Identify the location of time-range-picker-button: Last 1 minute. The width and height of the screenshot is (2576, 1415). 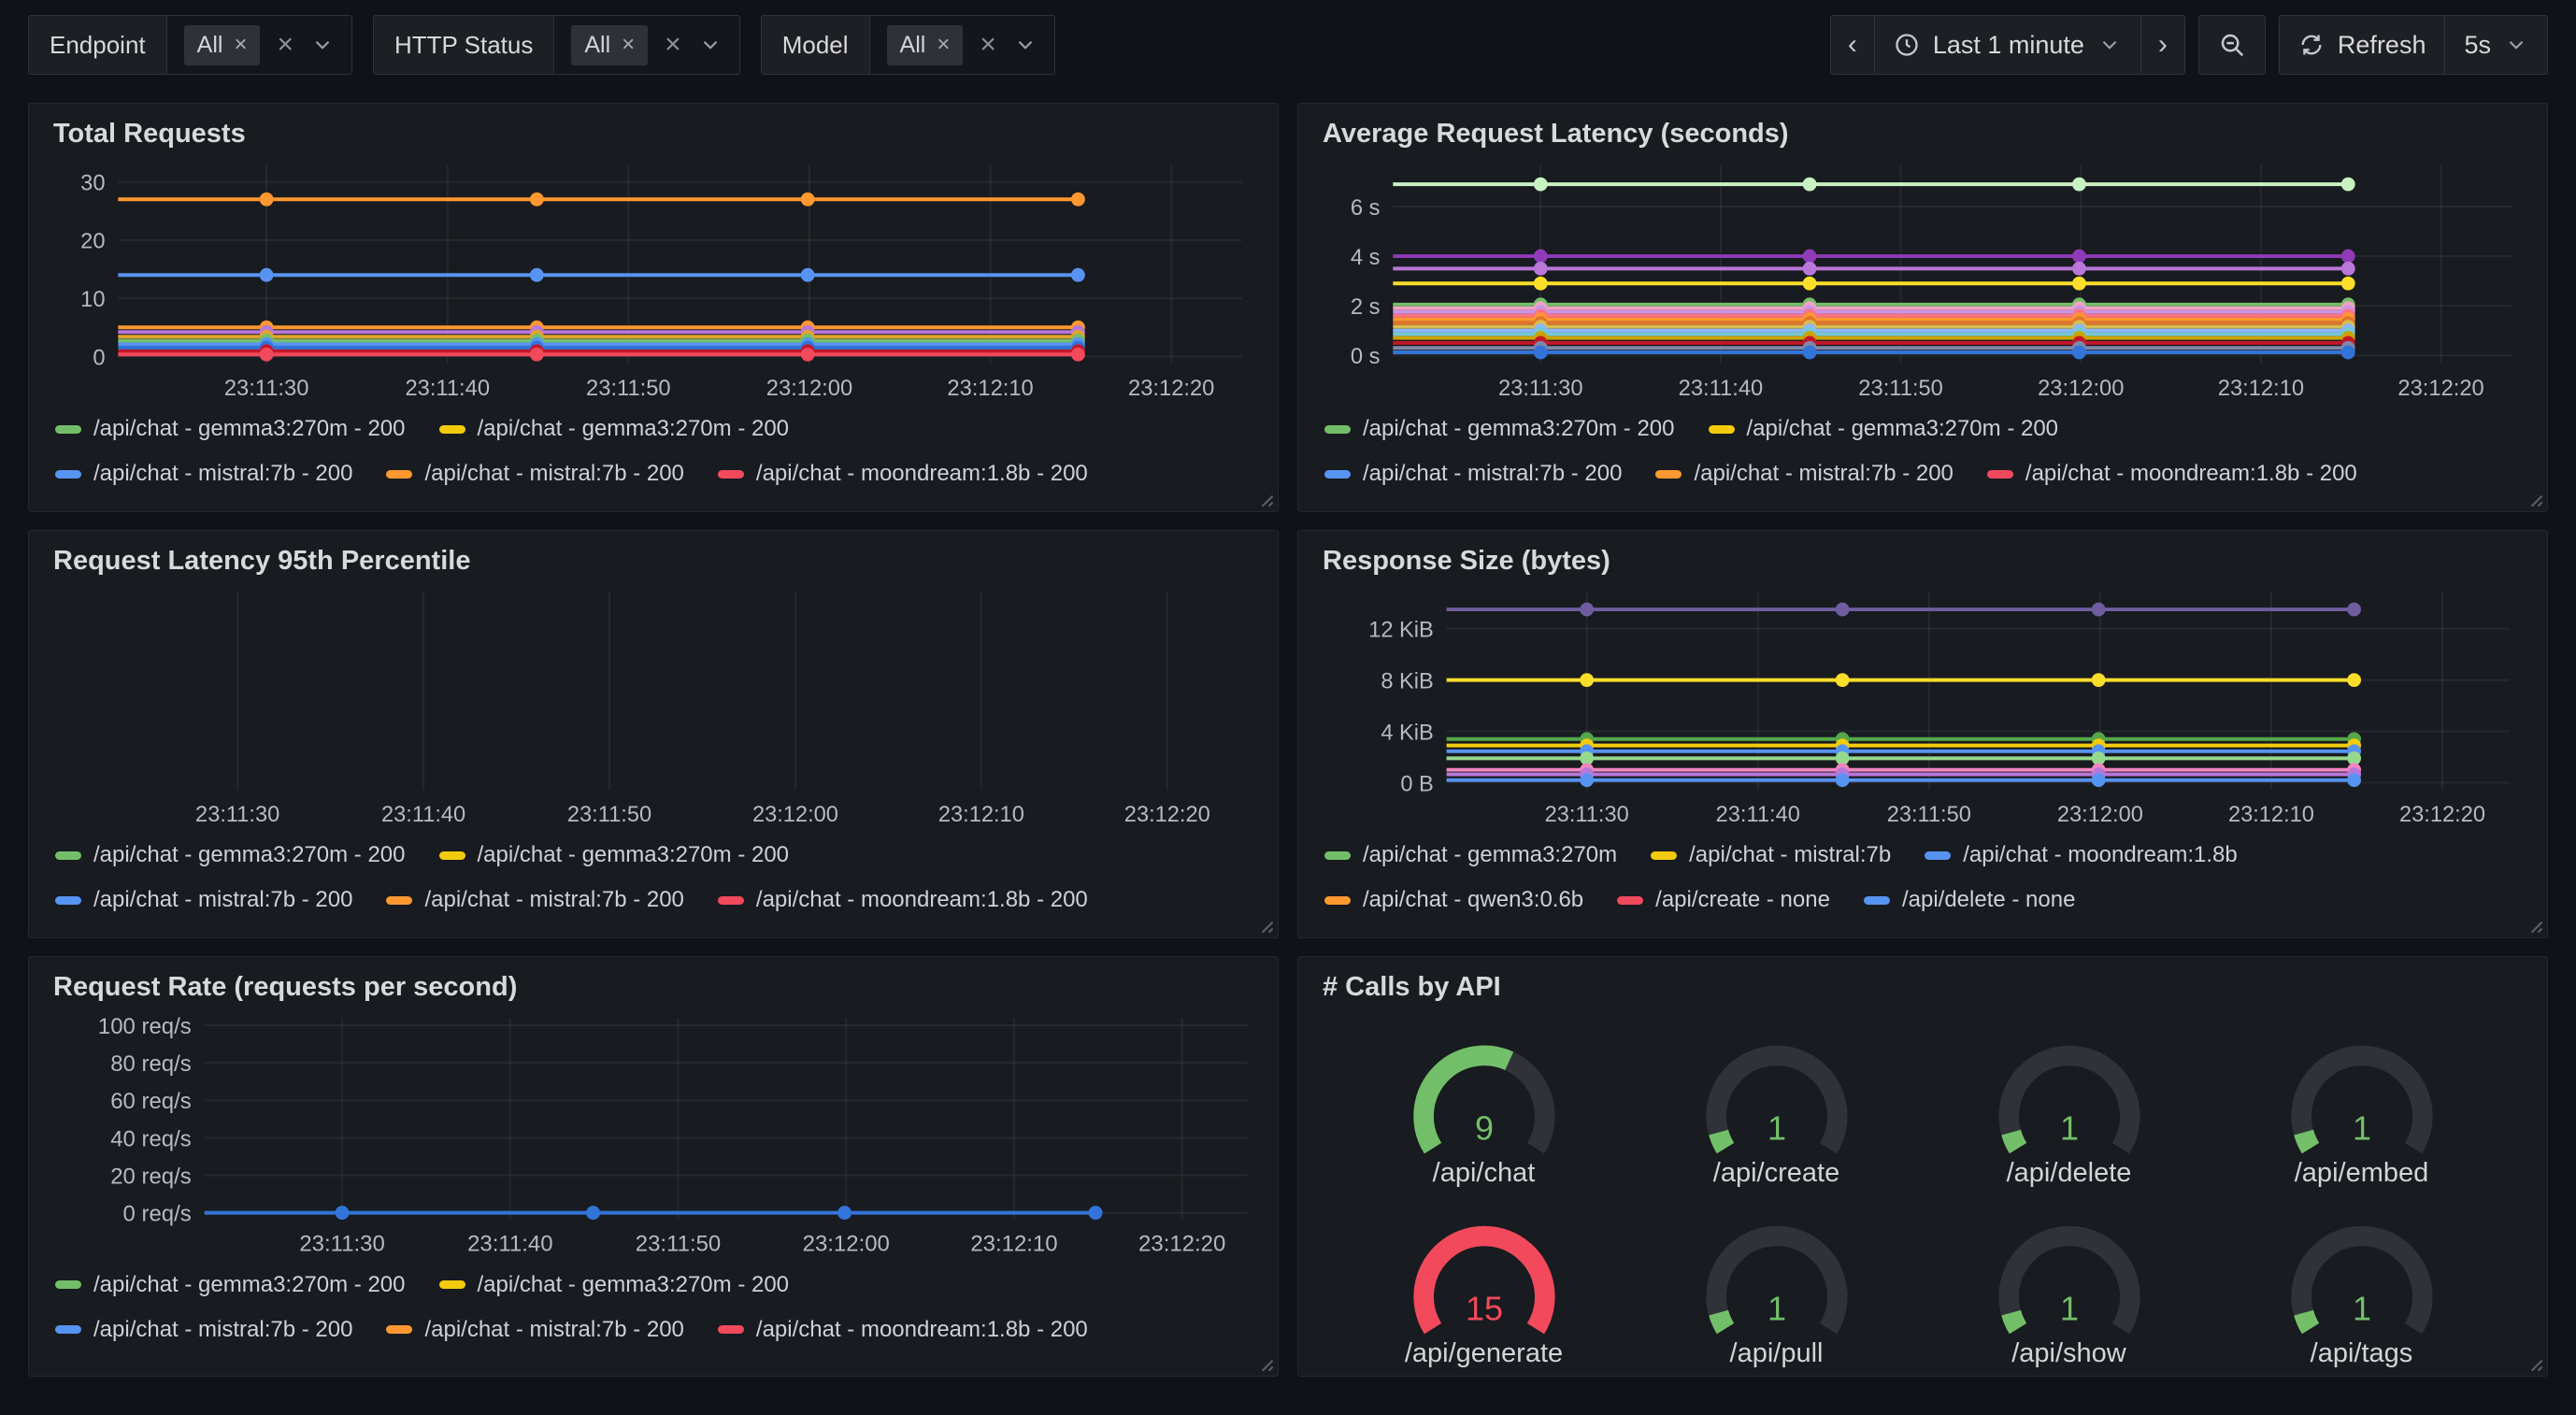
(2008, 45).